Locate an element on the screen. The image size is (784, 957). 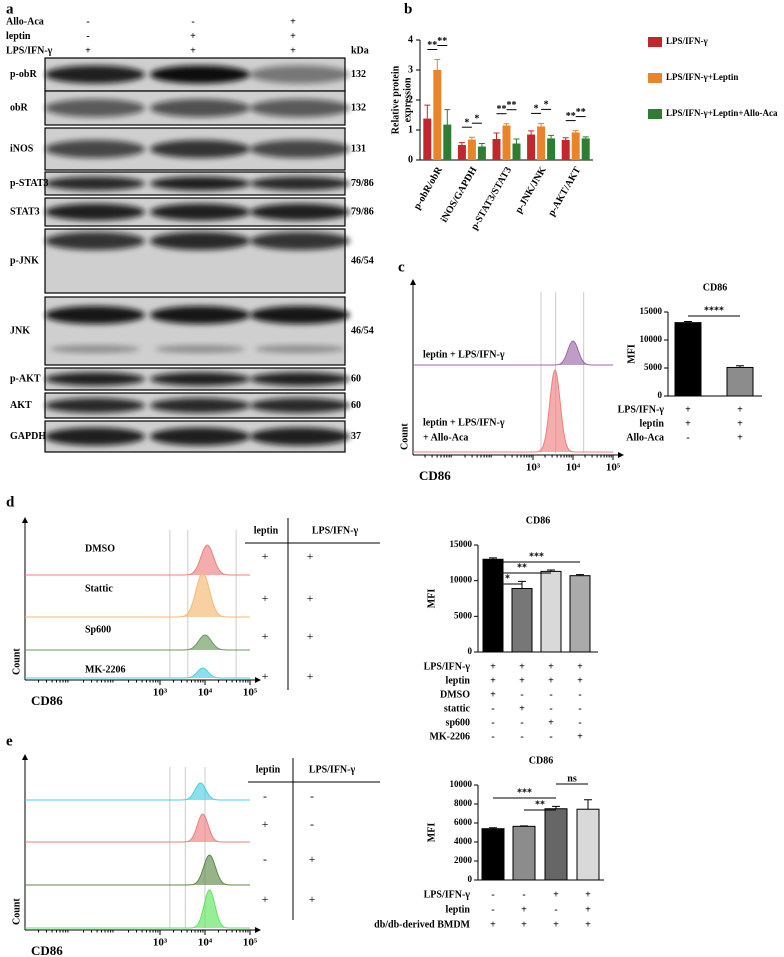
panel-letter: a is located at coordinates (10, 9).